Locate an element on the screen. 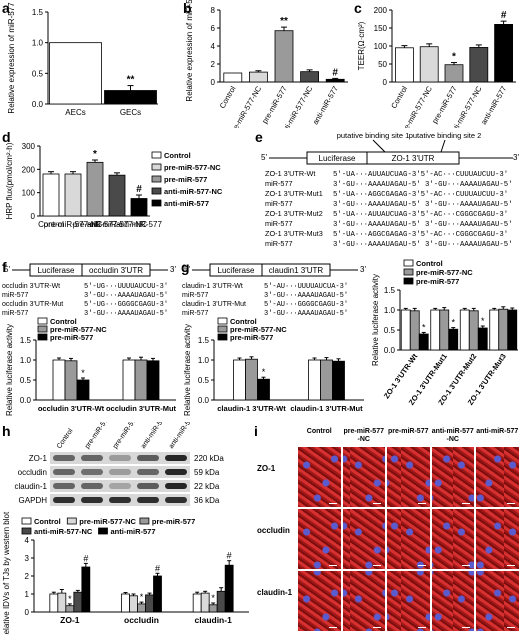  site2-pointer is located at coordinates (443, 146).